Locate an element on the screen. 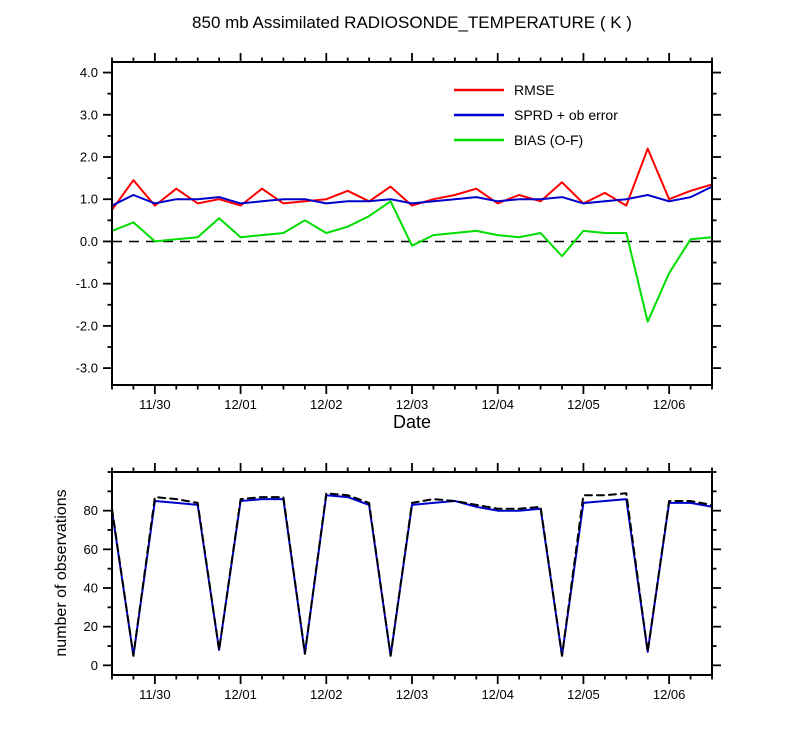 The width and height of the screenshot is (800, 750). y-tick-label: 0 is located at coordinates (94, 665).